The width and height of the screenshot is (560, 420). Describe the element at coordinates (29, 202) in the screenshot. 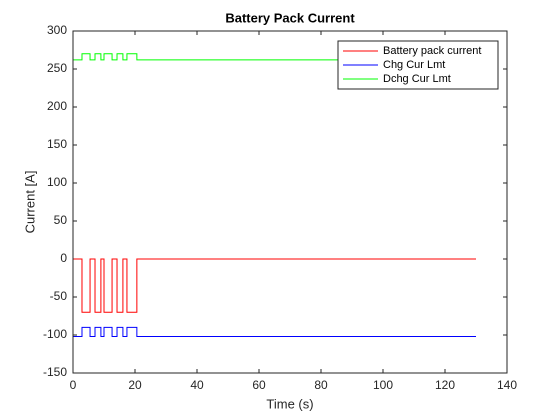

I see `y-axis-label: Current [A]` at that location.